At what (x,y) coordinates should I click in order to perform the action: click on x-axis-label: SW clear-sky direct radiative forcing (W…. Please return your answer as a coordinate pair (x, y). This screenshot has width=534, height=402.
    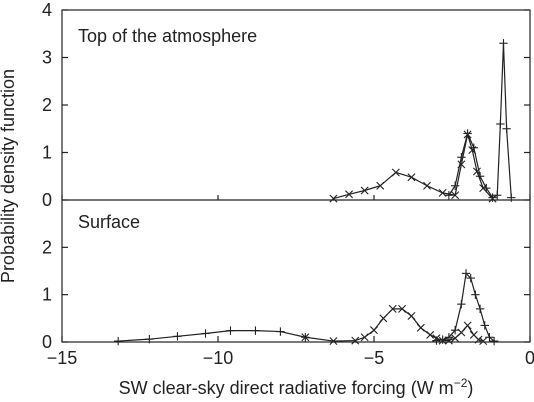
    Looking at the image, I should click on (296, 387).